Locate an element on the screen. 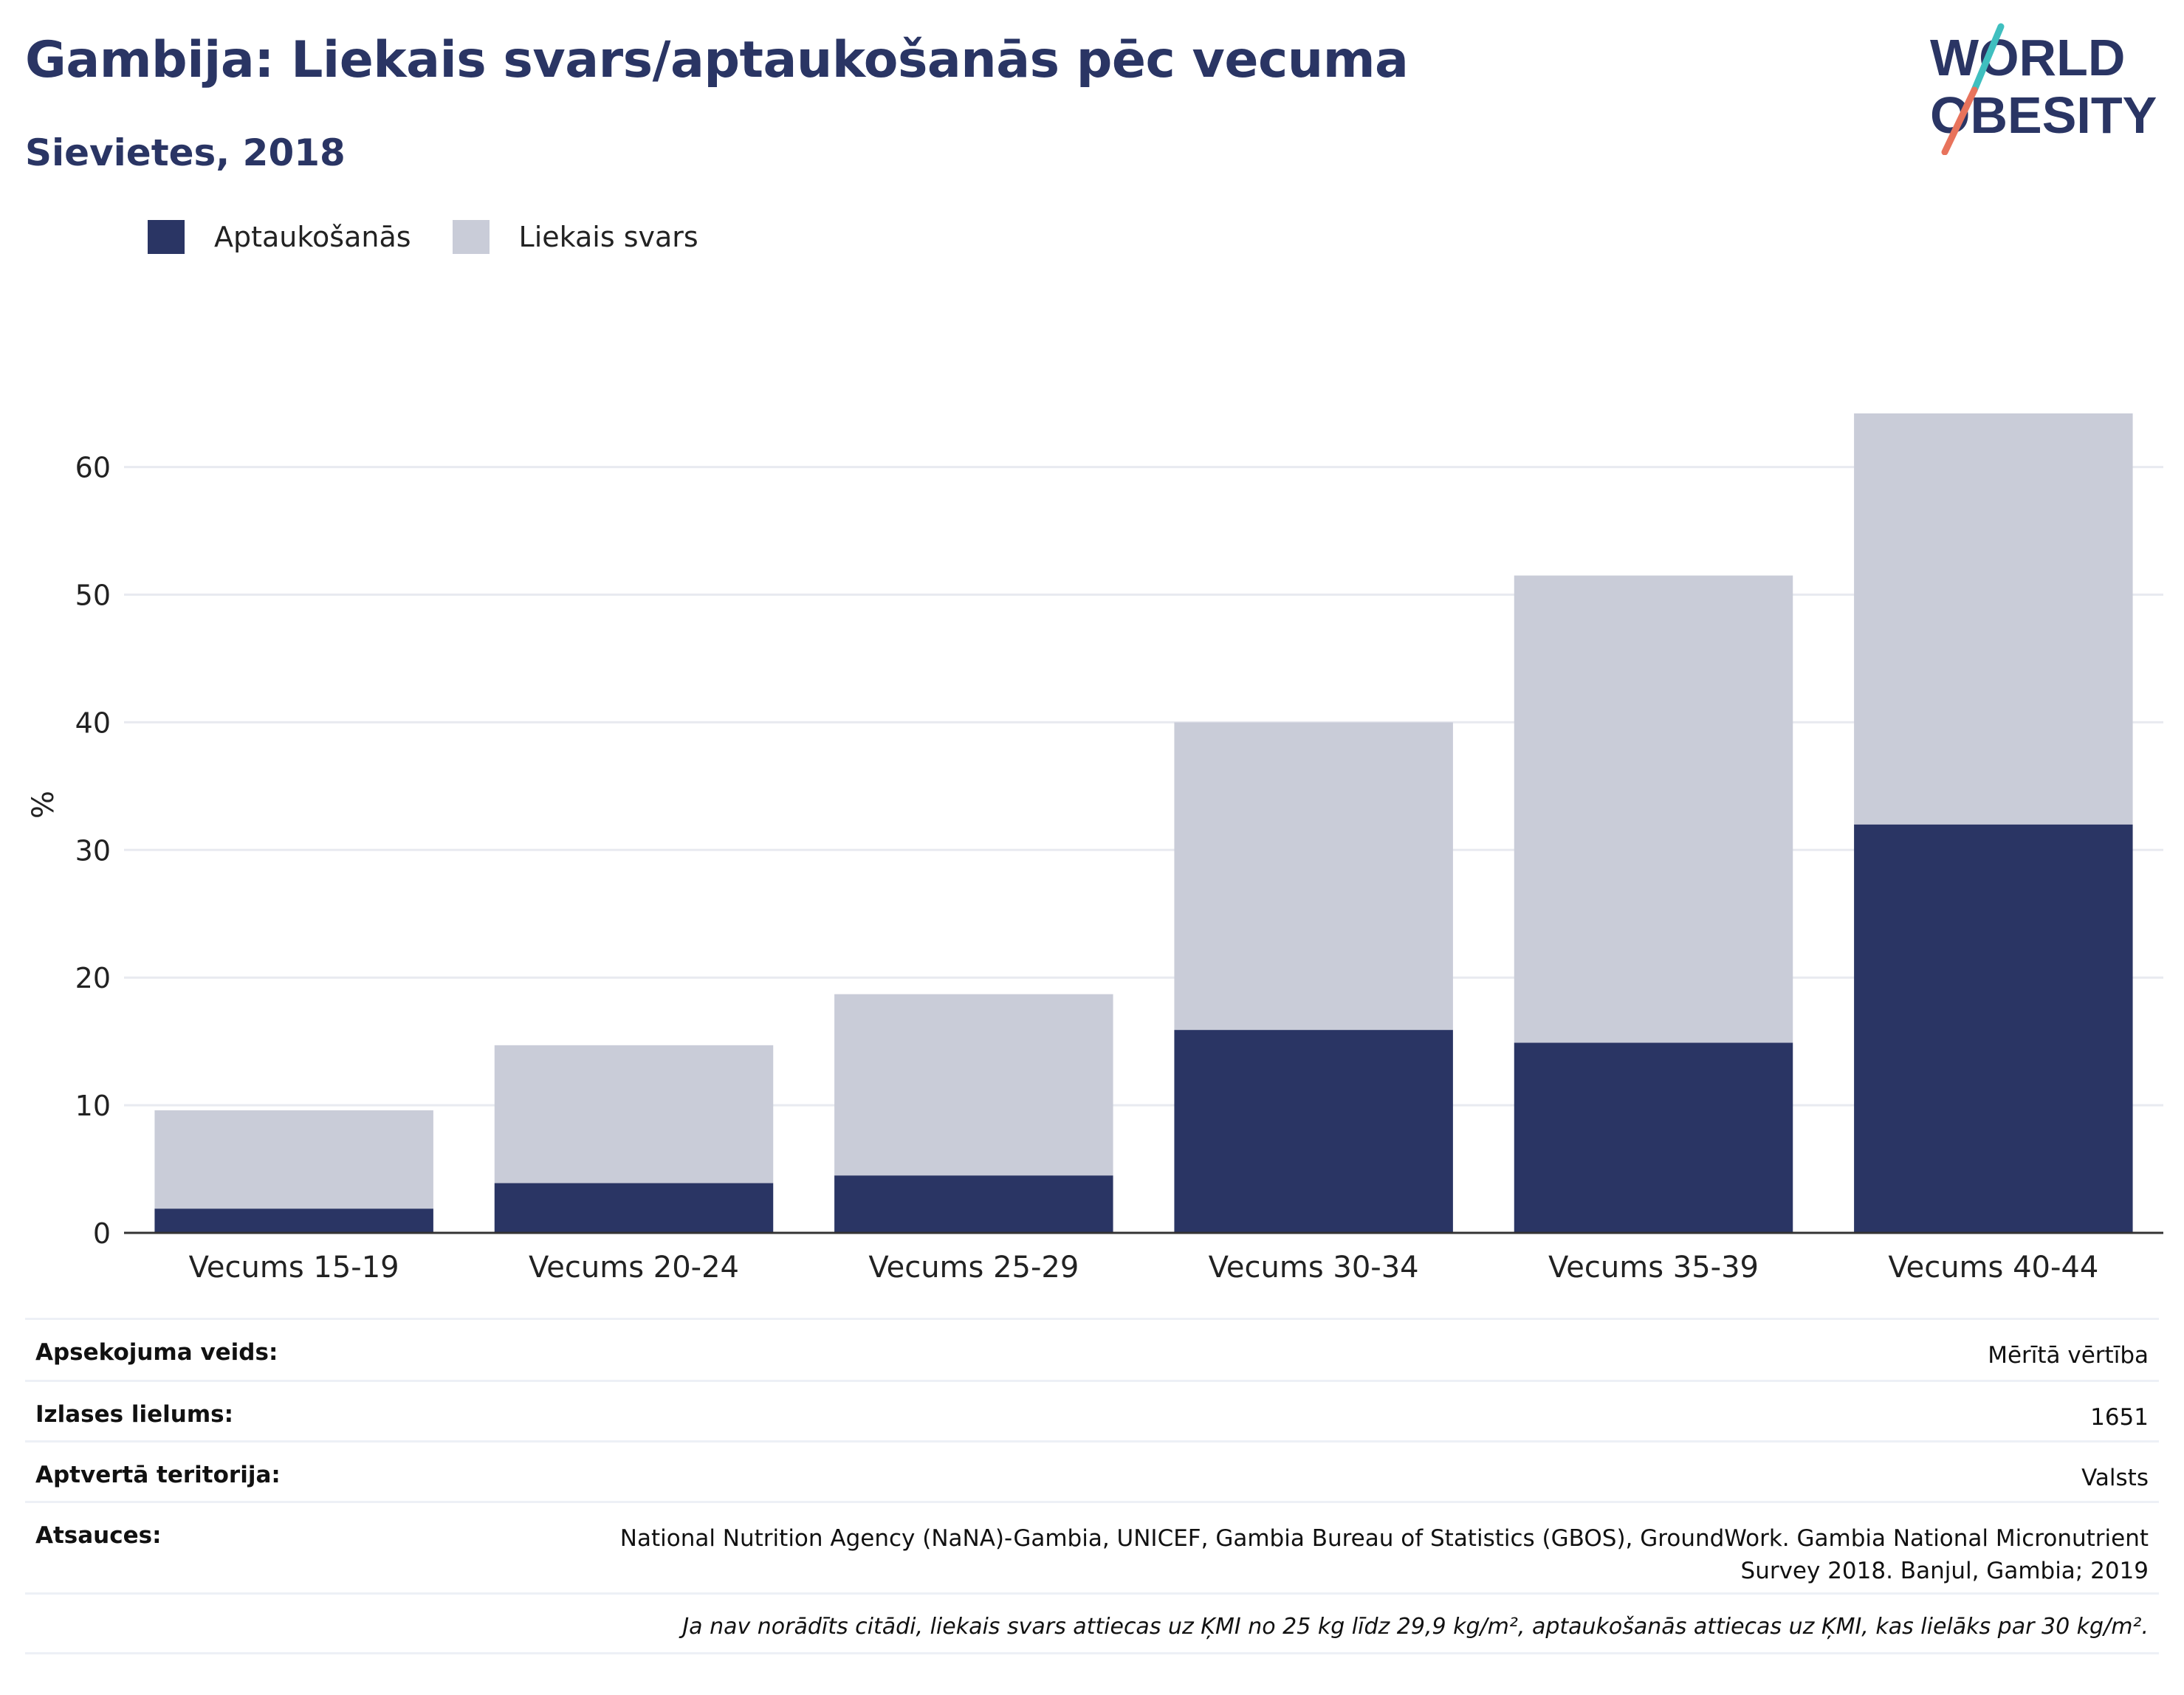 Image resolution: width=2184 pixels, height=1695 pixels. meta-row-coverage: Aptvertā teritorija: Valsts is located at coordinates (1092, 1470).